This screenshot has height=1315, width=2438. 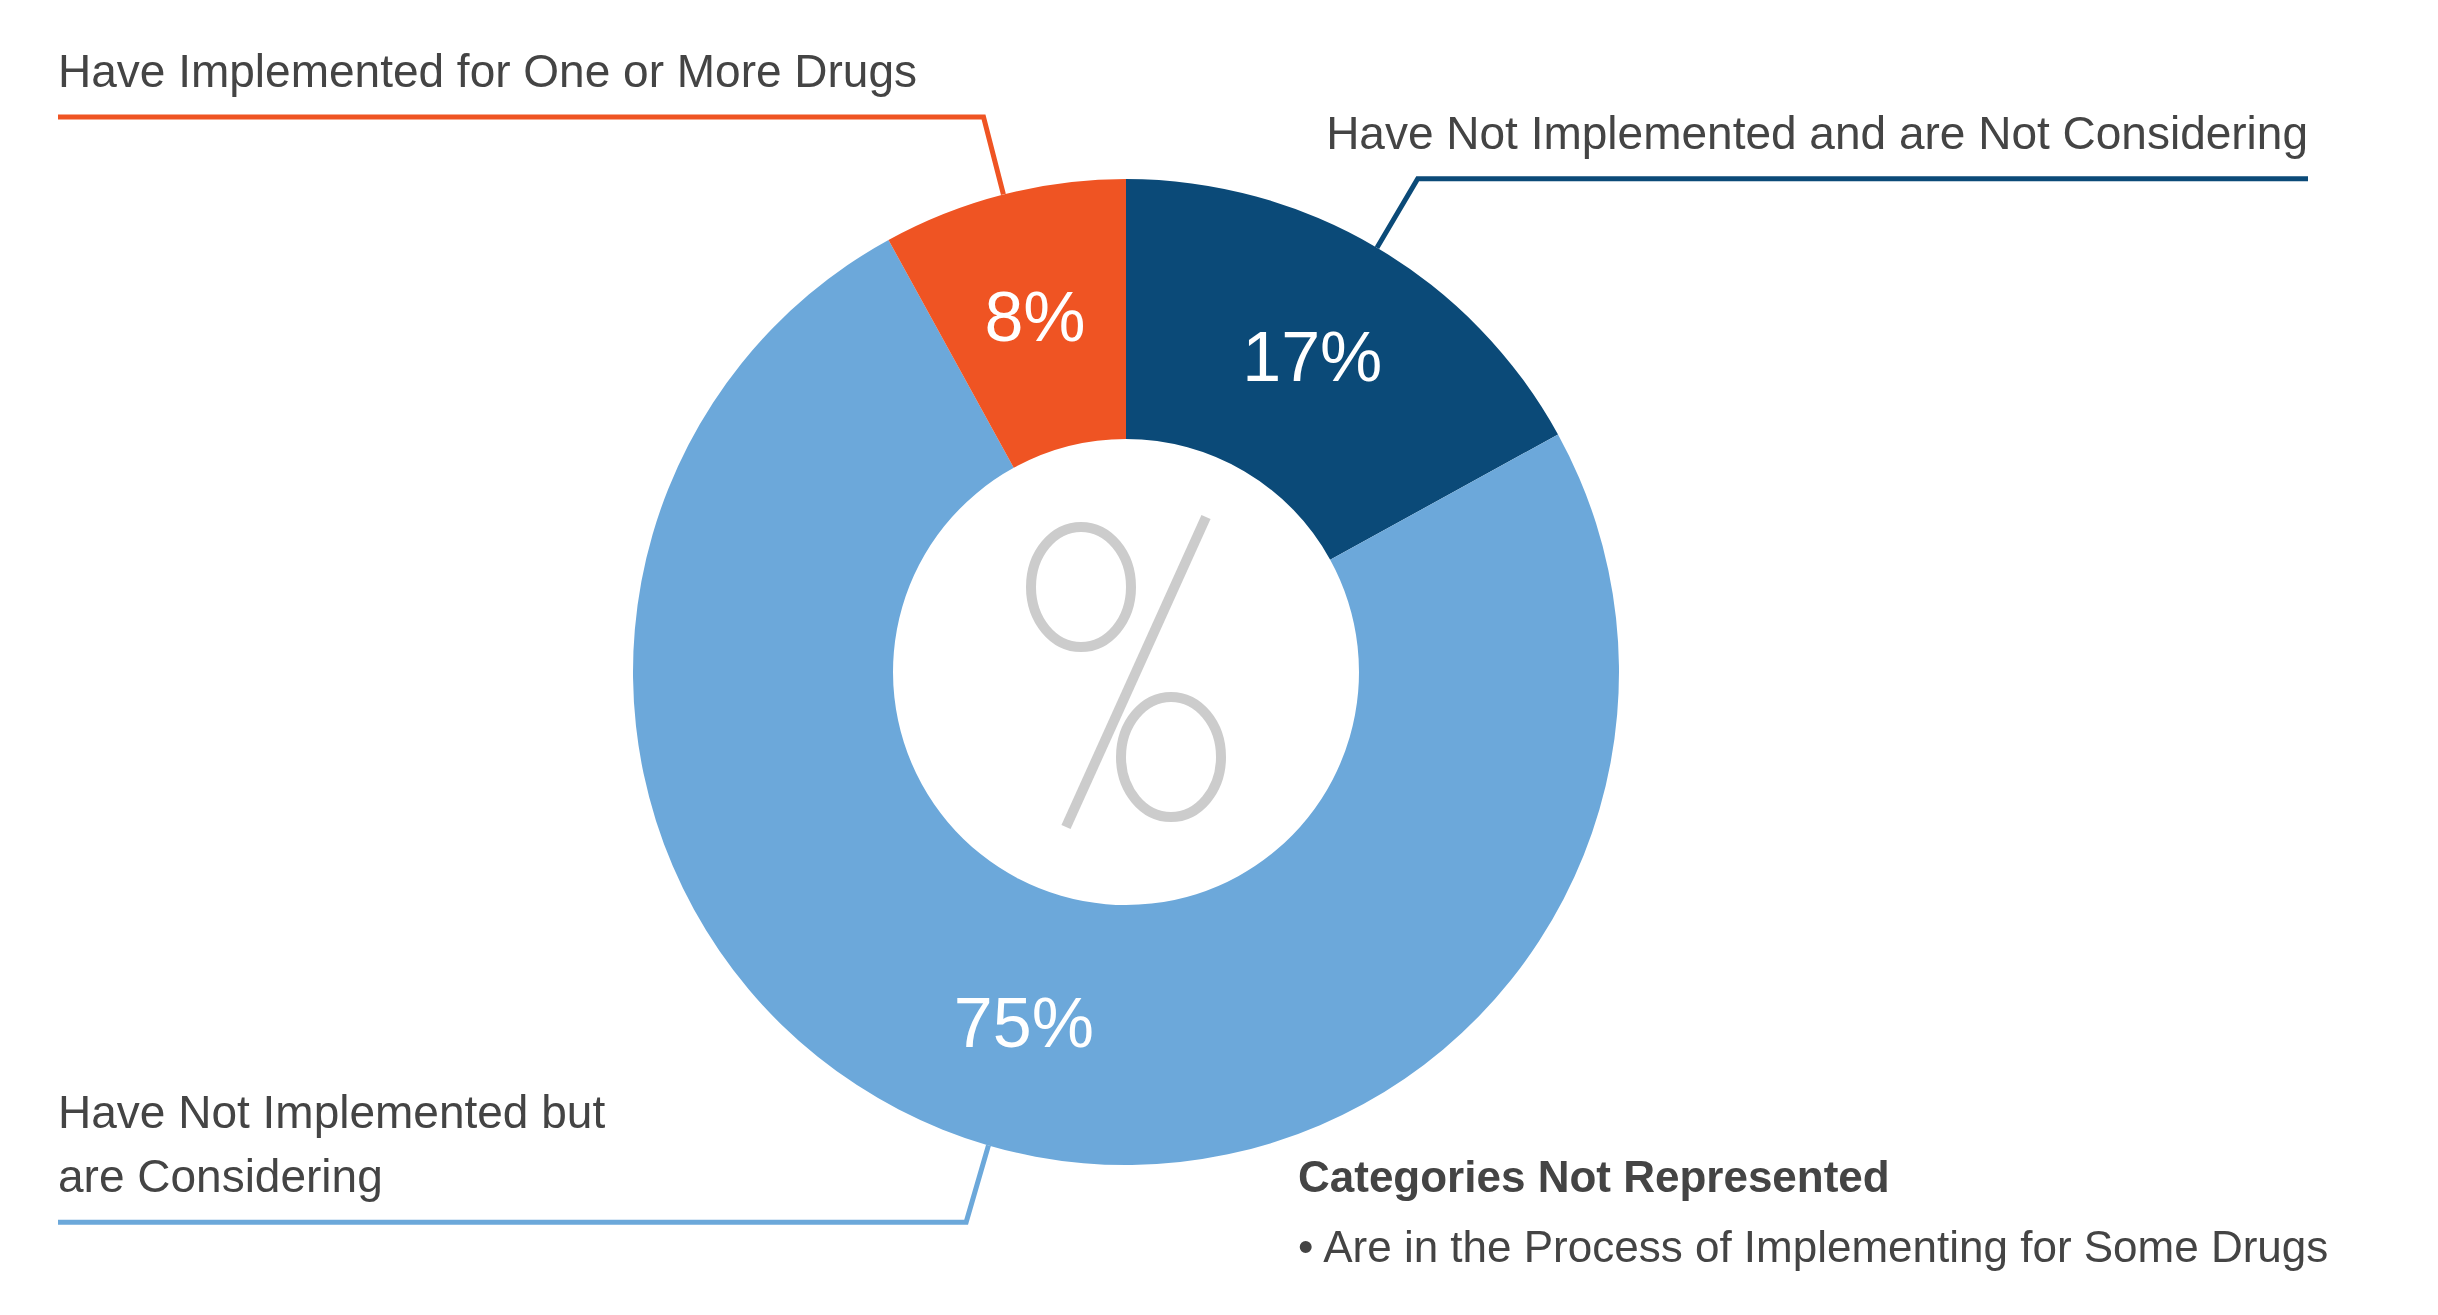 What do you see at coordinates (338, 1144) in the screenshot?
I see `slice-label: Have Not Implemented but are Considering` at bounding box center [338, 1144].